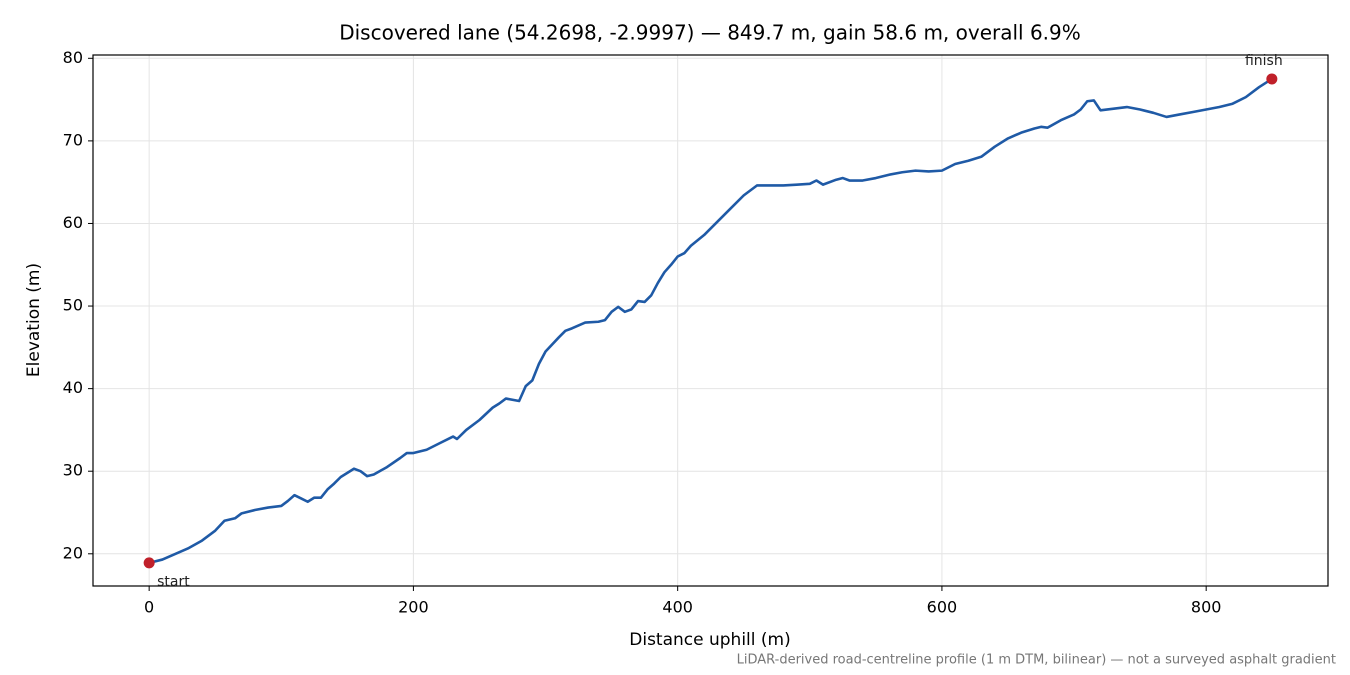  I want to click on x-axis-label: Distance uphill (m), so click(709, 640).